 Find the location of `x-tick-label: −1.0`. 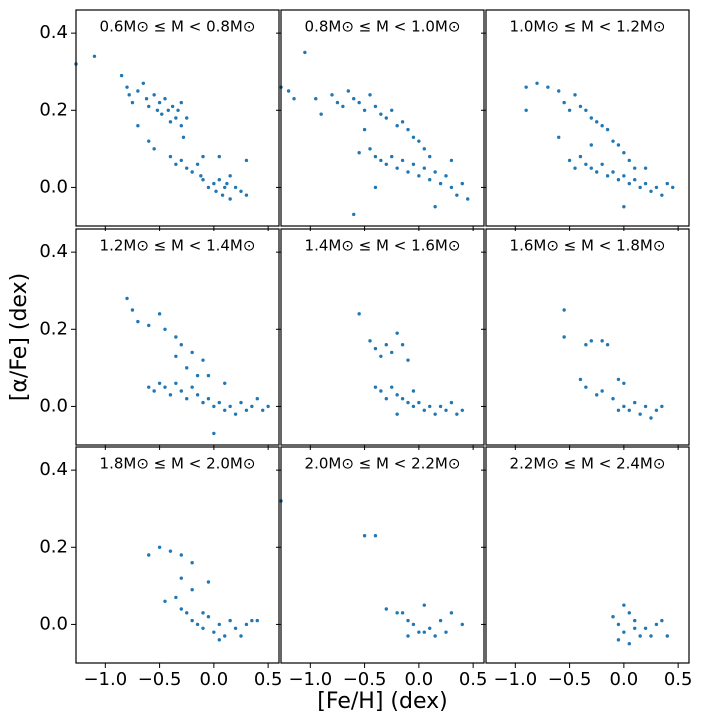

x-tick-label: −1.0 is located at coordinates (310, 679).